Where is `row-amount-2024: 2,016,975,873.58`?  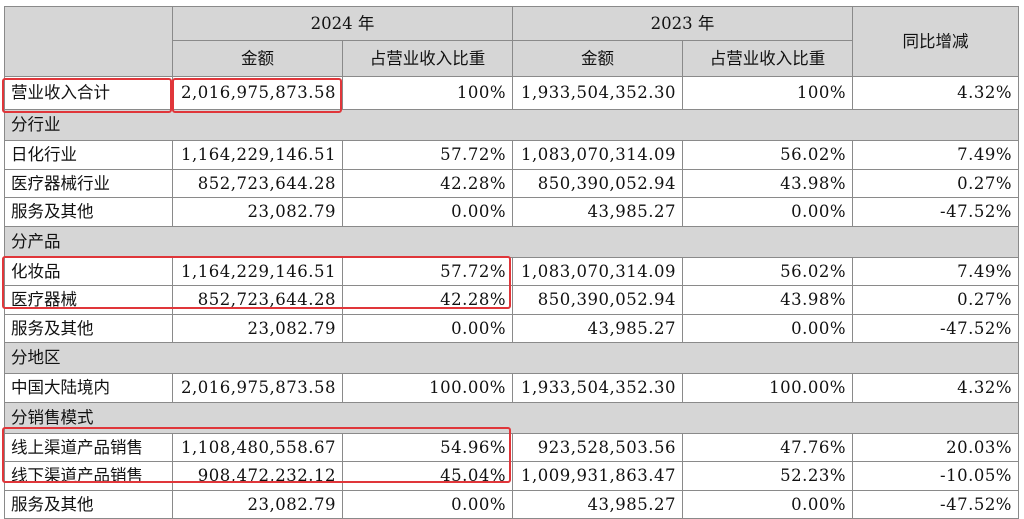
row-amount-2024: 2,016,975,873.58 is located at coordinates (257, 388).